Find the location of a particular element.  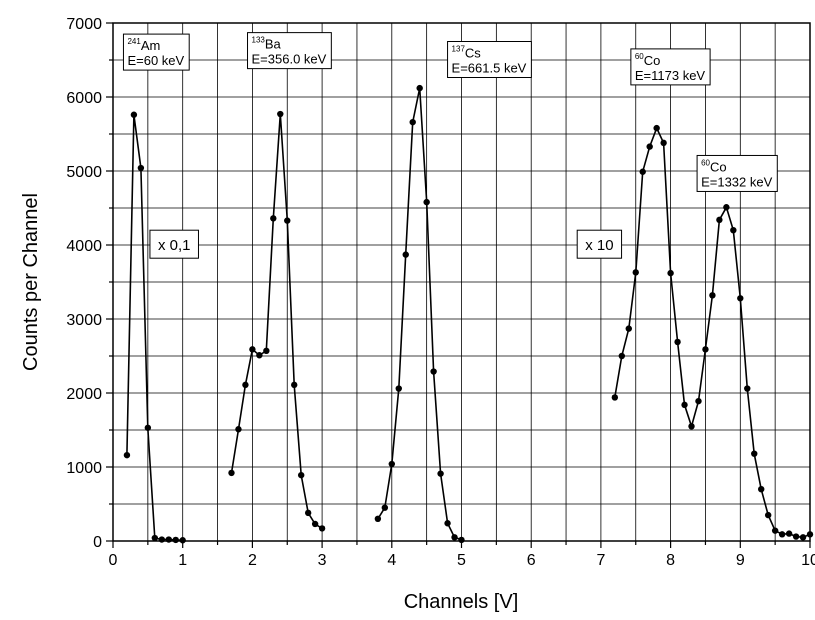

isotope-mass-number: 133 is located at coordinates (259, 40).